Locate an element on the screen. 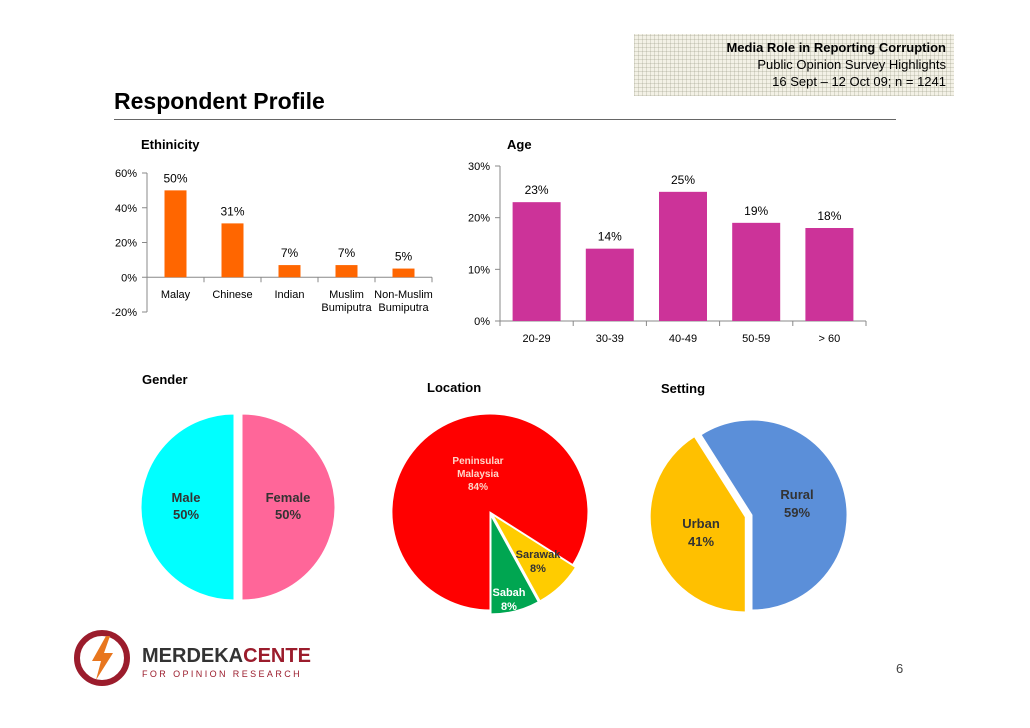 The width and height of the screenshot is (1030, 728). ethnicity-y-tick-label: 0% is located at coordinates (129, 278).